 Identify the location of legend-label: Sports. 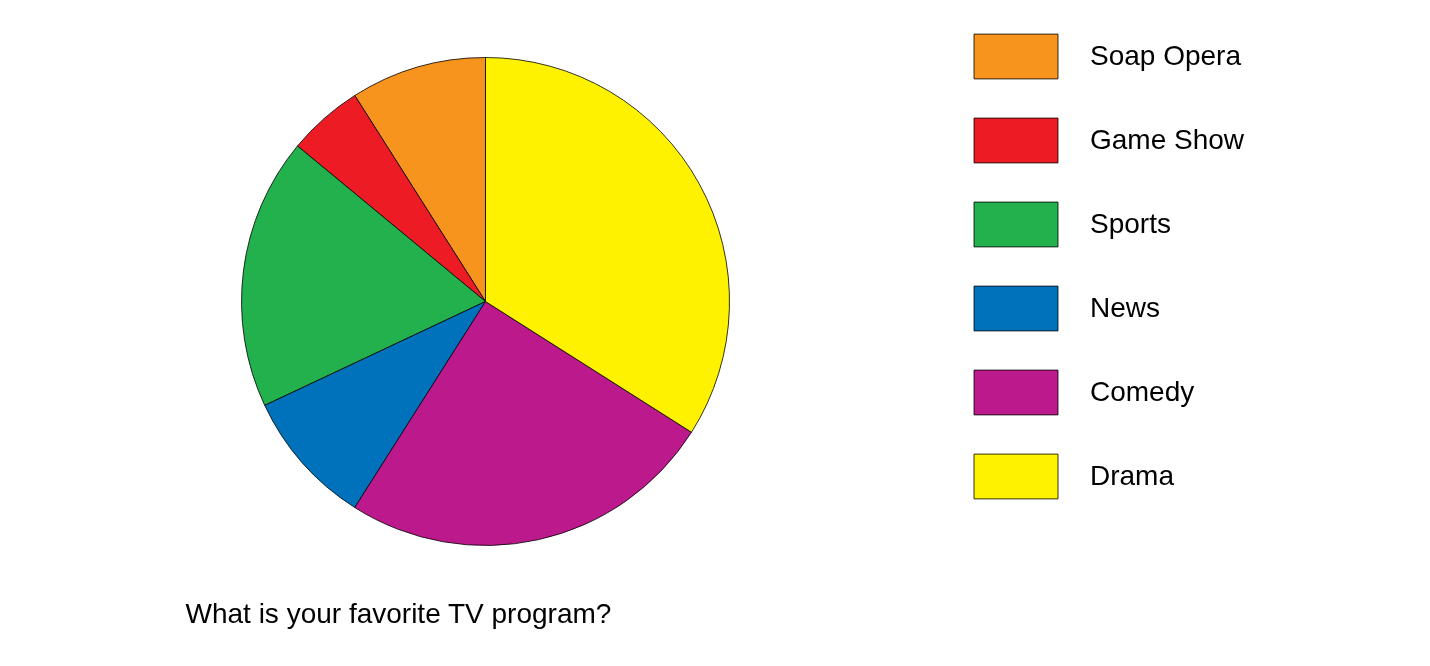
(1130, 224).